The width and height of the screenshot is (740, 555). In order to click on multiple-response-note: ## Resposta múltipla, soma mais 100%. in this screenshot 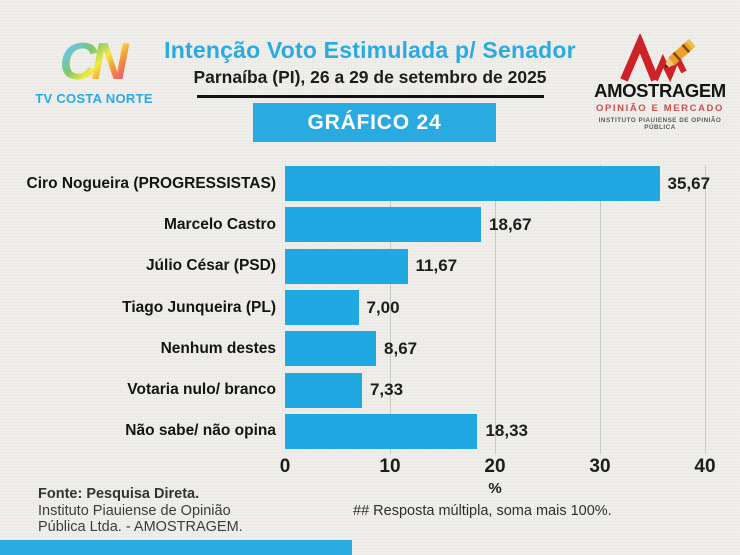, I will do `click(482, 511)`.